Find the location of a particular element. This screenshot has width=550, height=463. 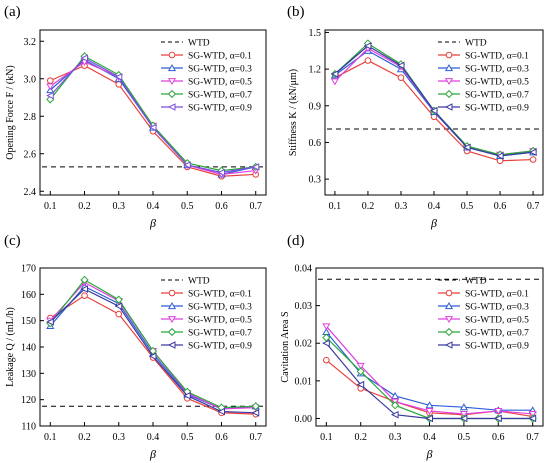

y-tick-label: 140 is located at coordinates (28, 348).